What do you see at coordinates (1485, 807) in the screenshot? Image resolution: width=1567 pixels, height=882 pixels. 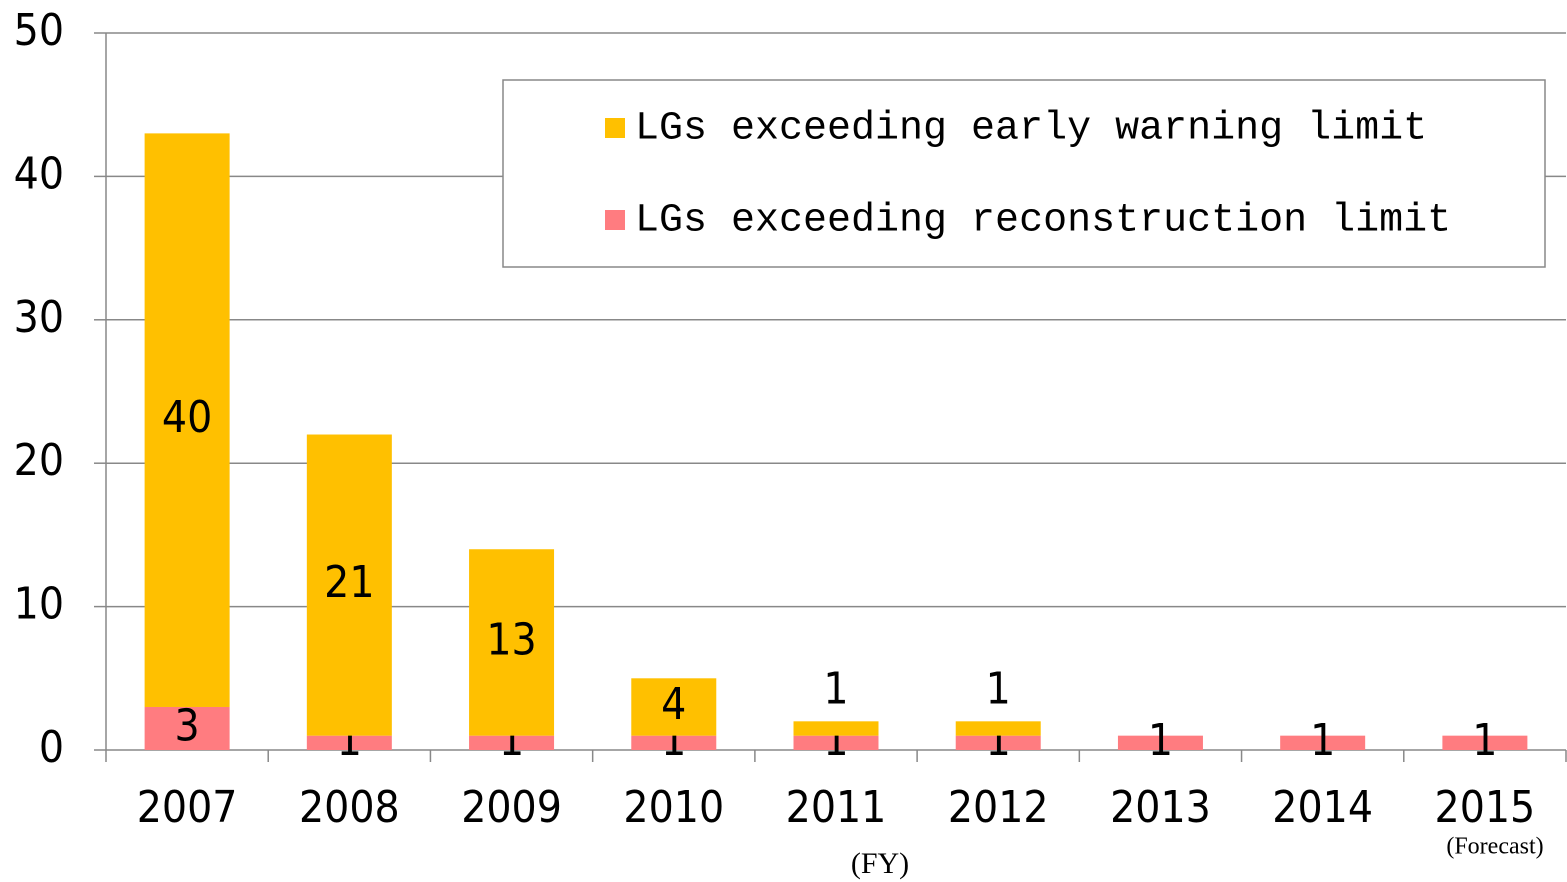 I see `x-tick-label: 2015` at bounding box center [1485, 807].